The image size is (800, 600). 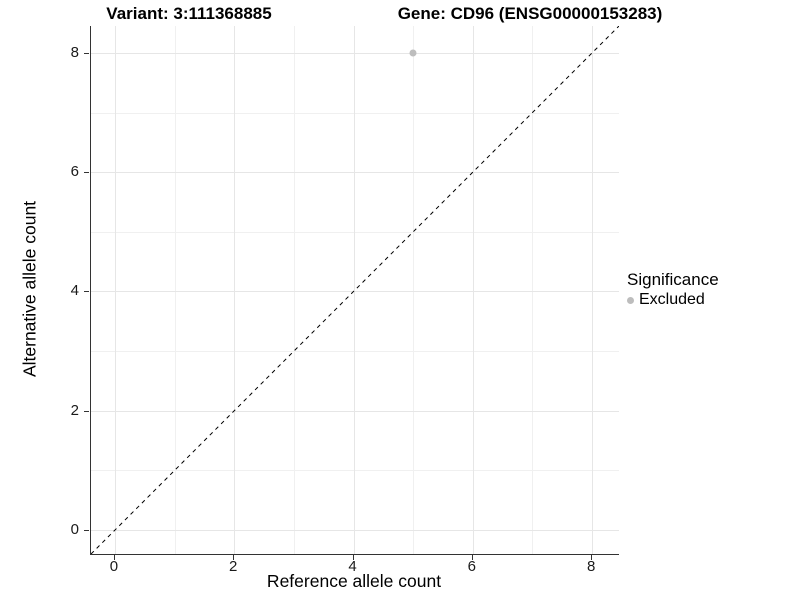 I want to click on legend-items: Excluded, so click(x=673, y=300).